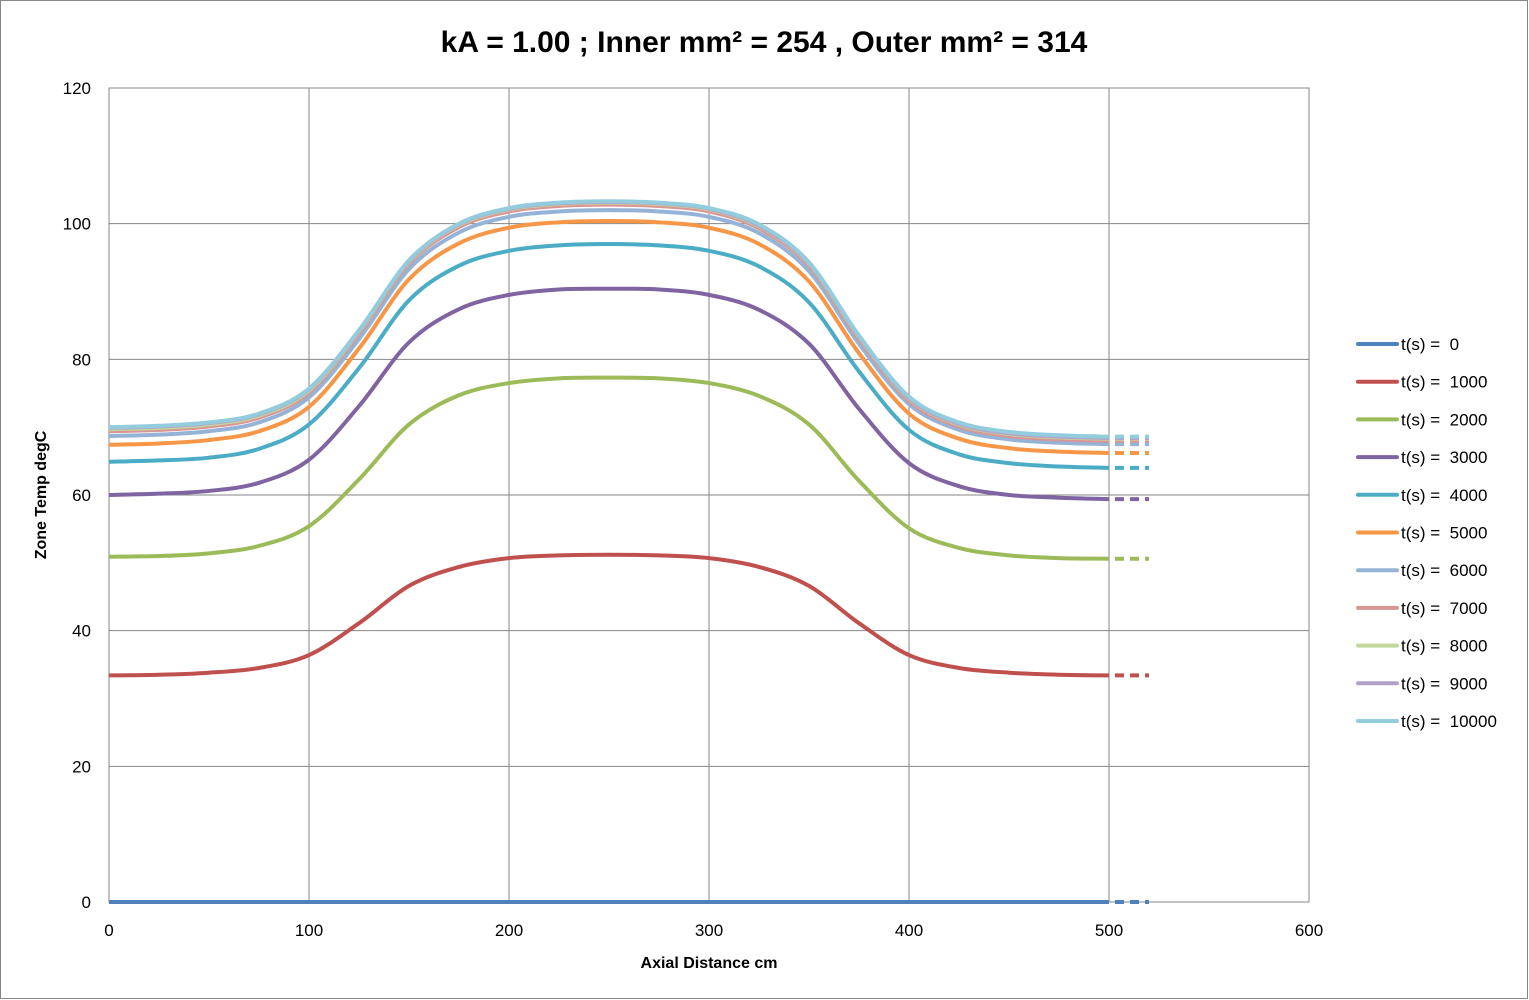 Image resolution: width=1529 pixels, height=1000 pixels. What do you see at coordinates (1444, 457) in the screenshot?
I see `legend-label: t(s) = 3000` at bounding box center [1444, 457].